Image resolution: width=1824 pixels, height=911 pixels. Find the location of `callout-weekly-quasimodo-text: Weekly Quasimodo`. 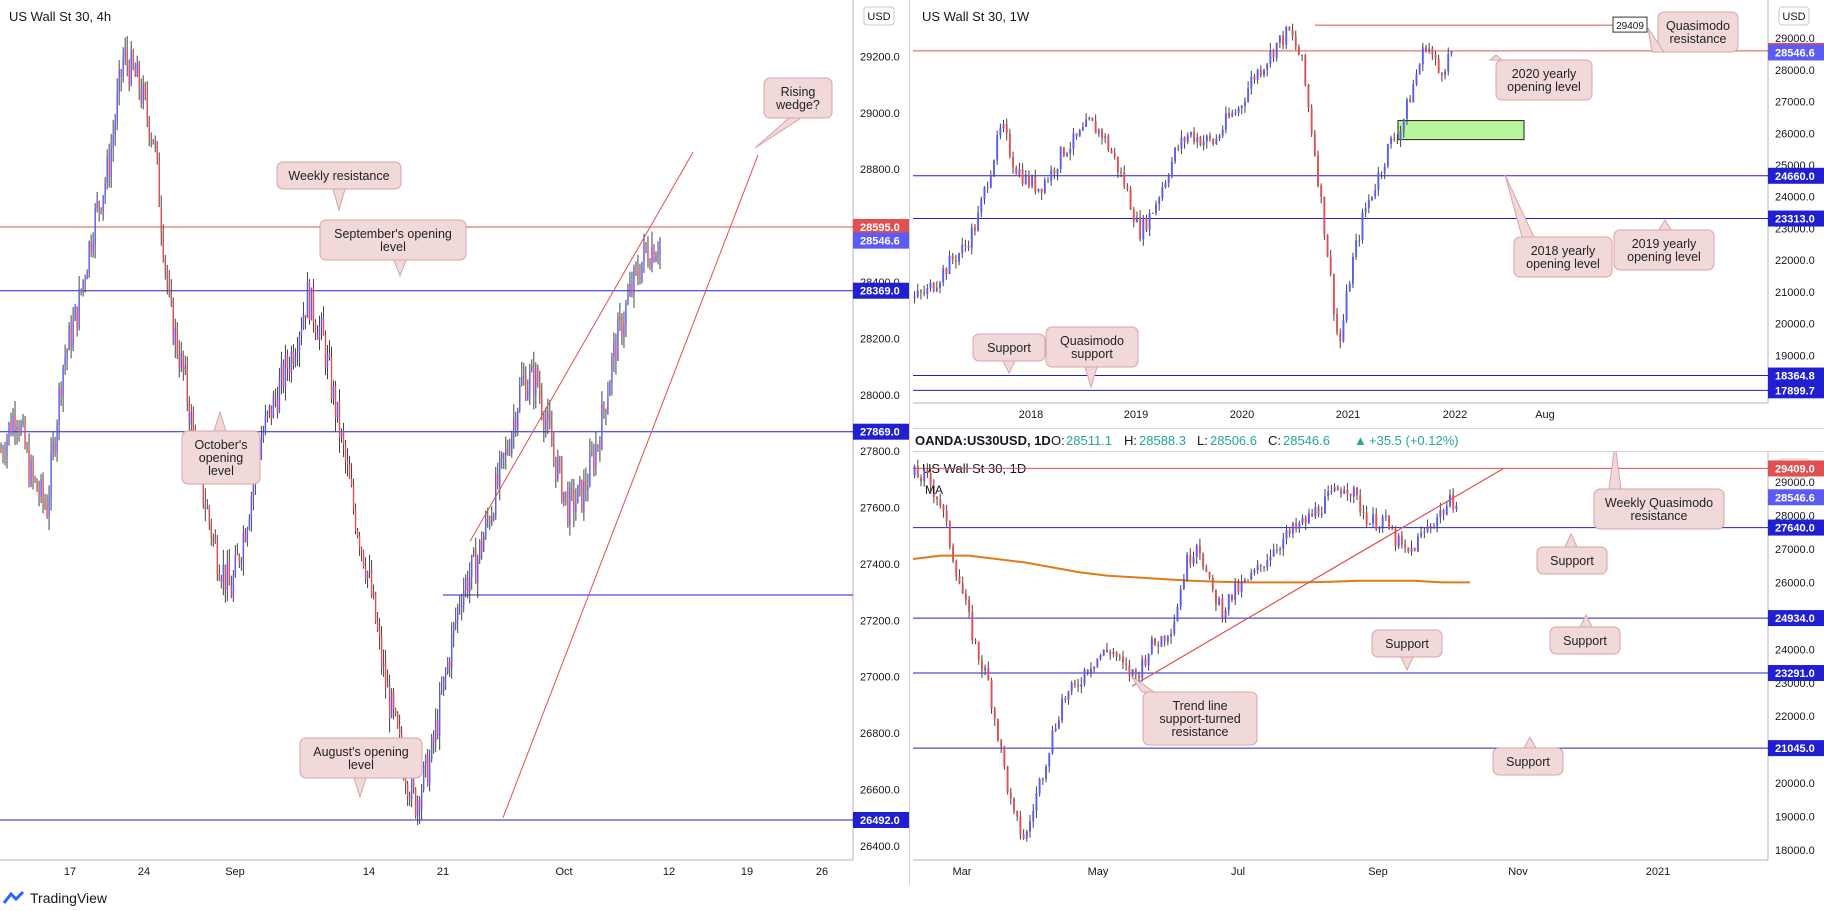

callout-weekly-quasimodo-text: Weekly Quasimodo is located at coordinates (1659, 503).